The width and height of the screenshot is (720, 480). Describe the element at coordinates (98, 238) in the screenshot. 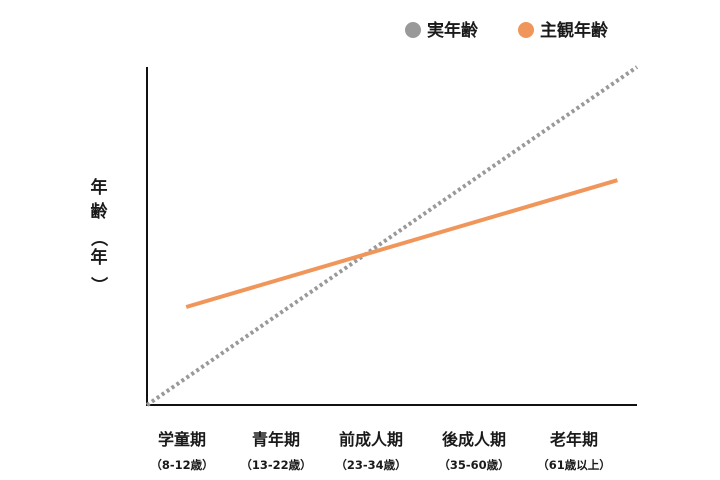

I see `y-axis-label-char: （` at that location.